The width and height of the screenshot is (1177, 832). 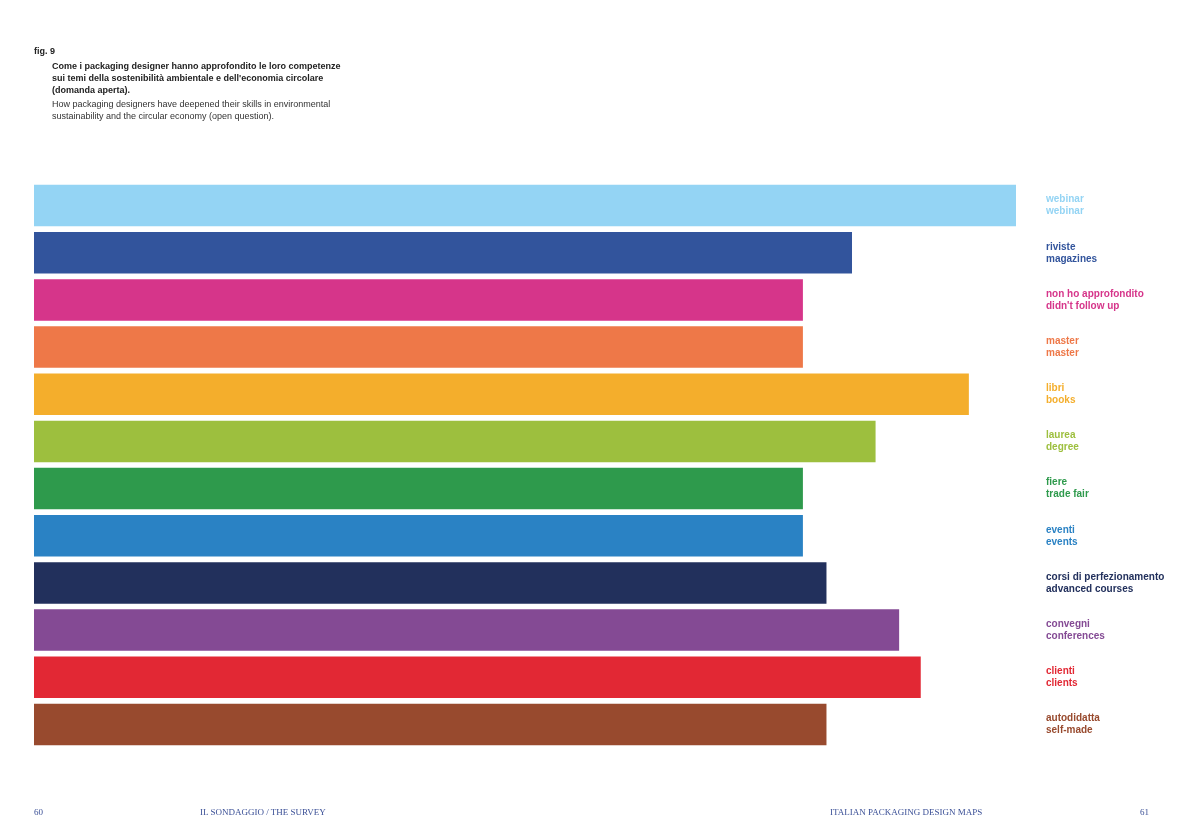 I want to click on y-tick-label: corsi di perfezionamento advanced courses, so click(x=1105, y=582).